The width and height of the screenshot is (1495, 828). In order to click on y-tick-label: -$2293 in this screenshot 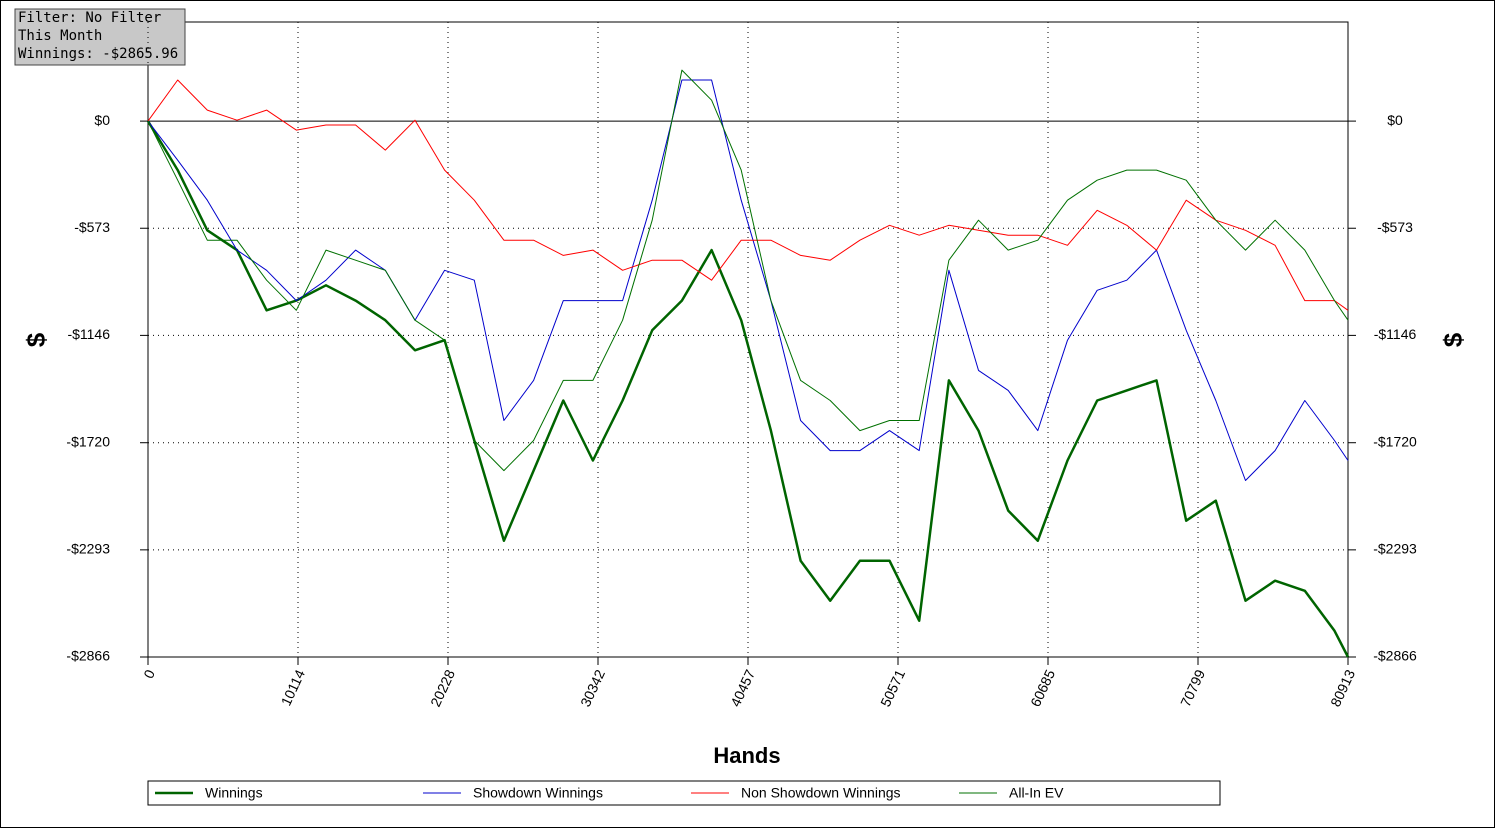, I will do `click(88, 549)`.